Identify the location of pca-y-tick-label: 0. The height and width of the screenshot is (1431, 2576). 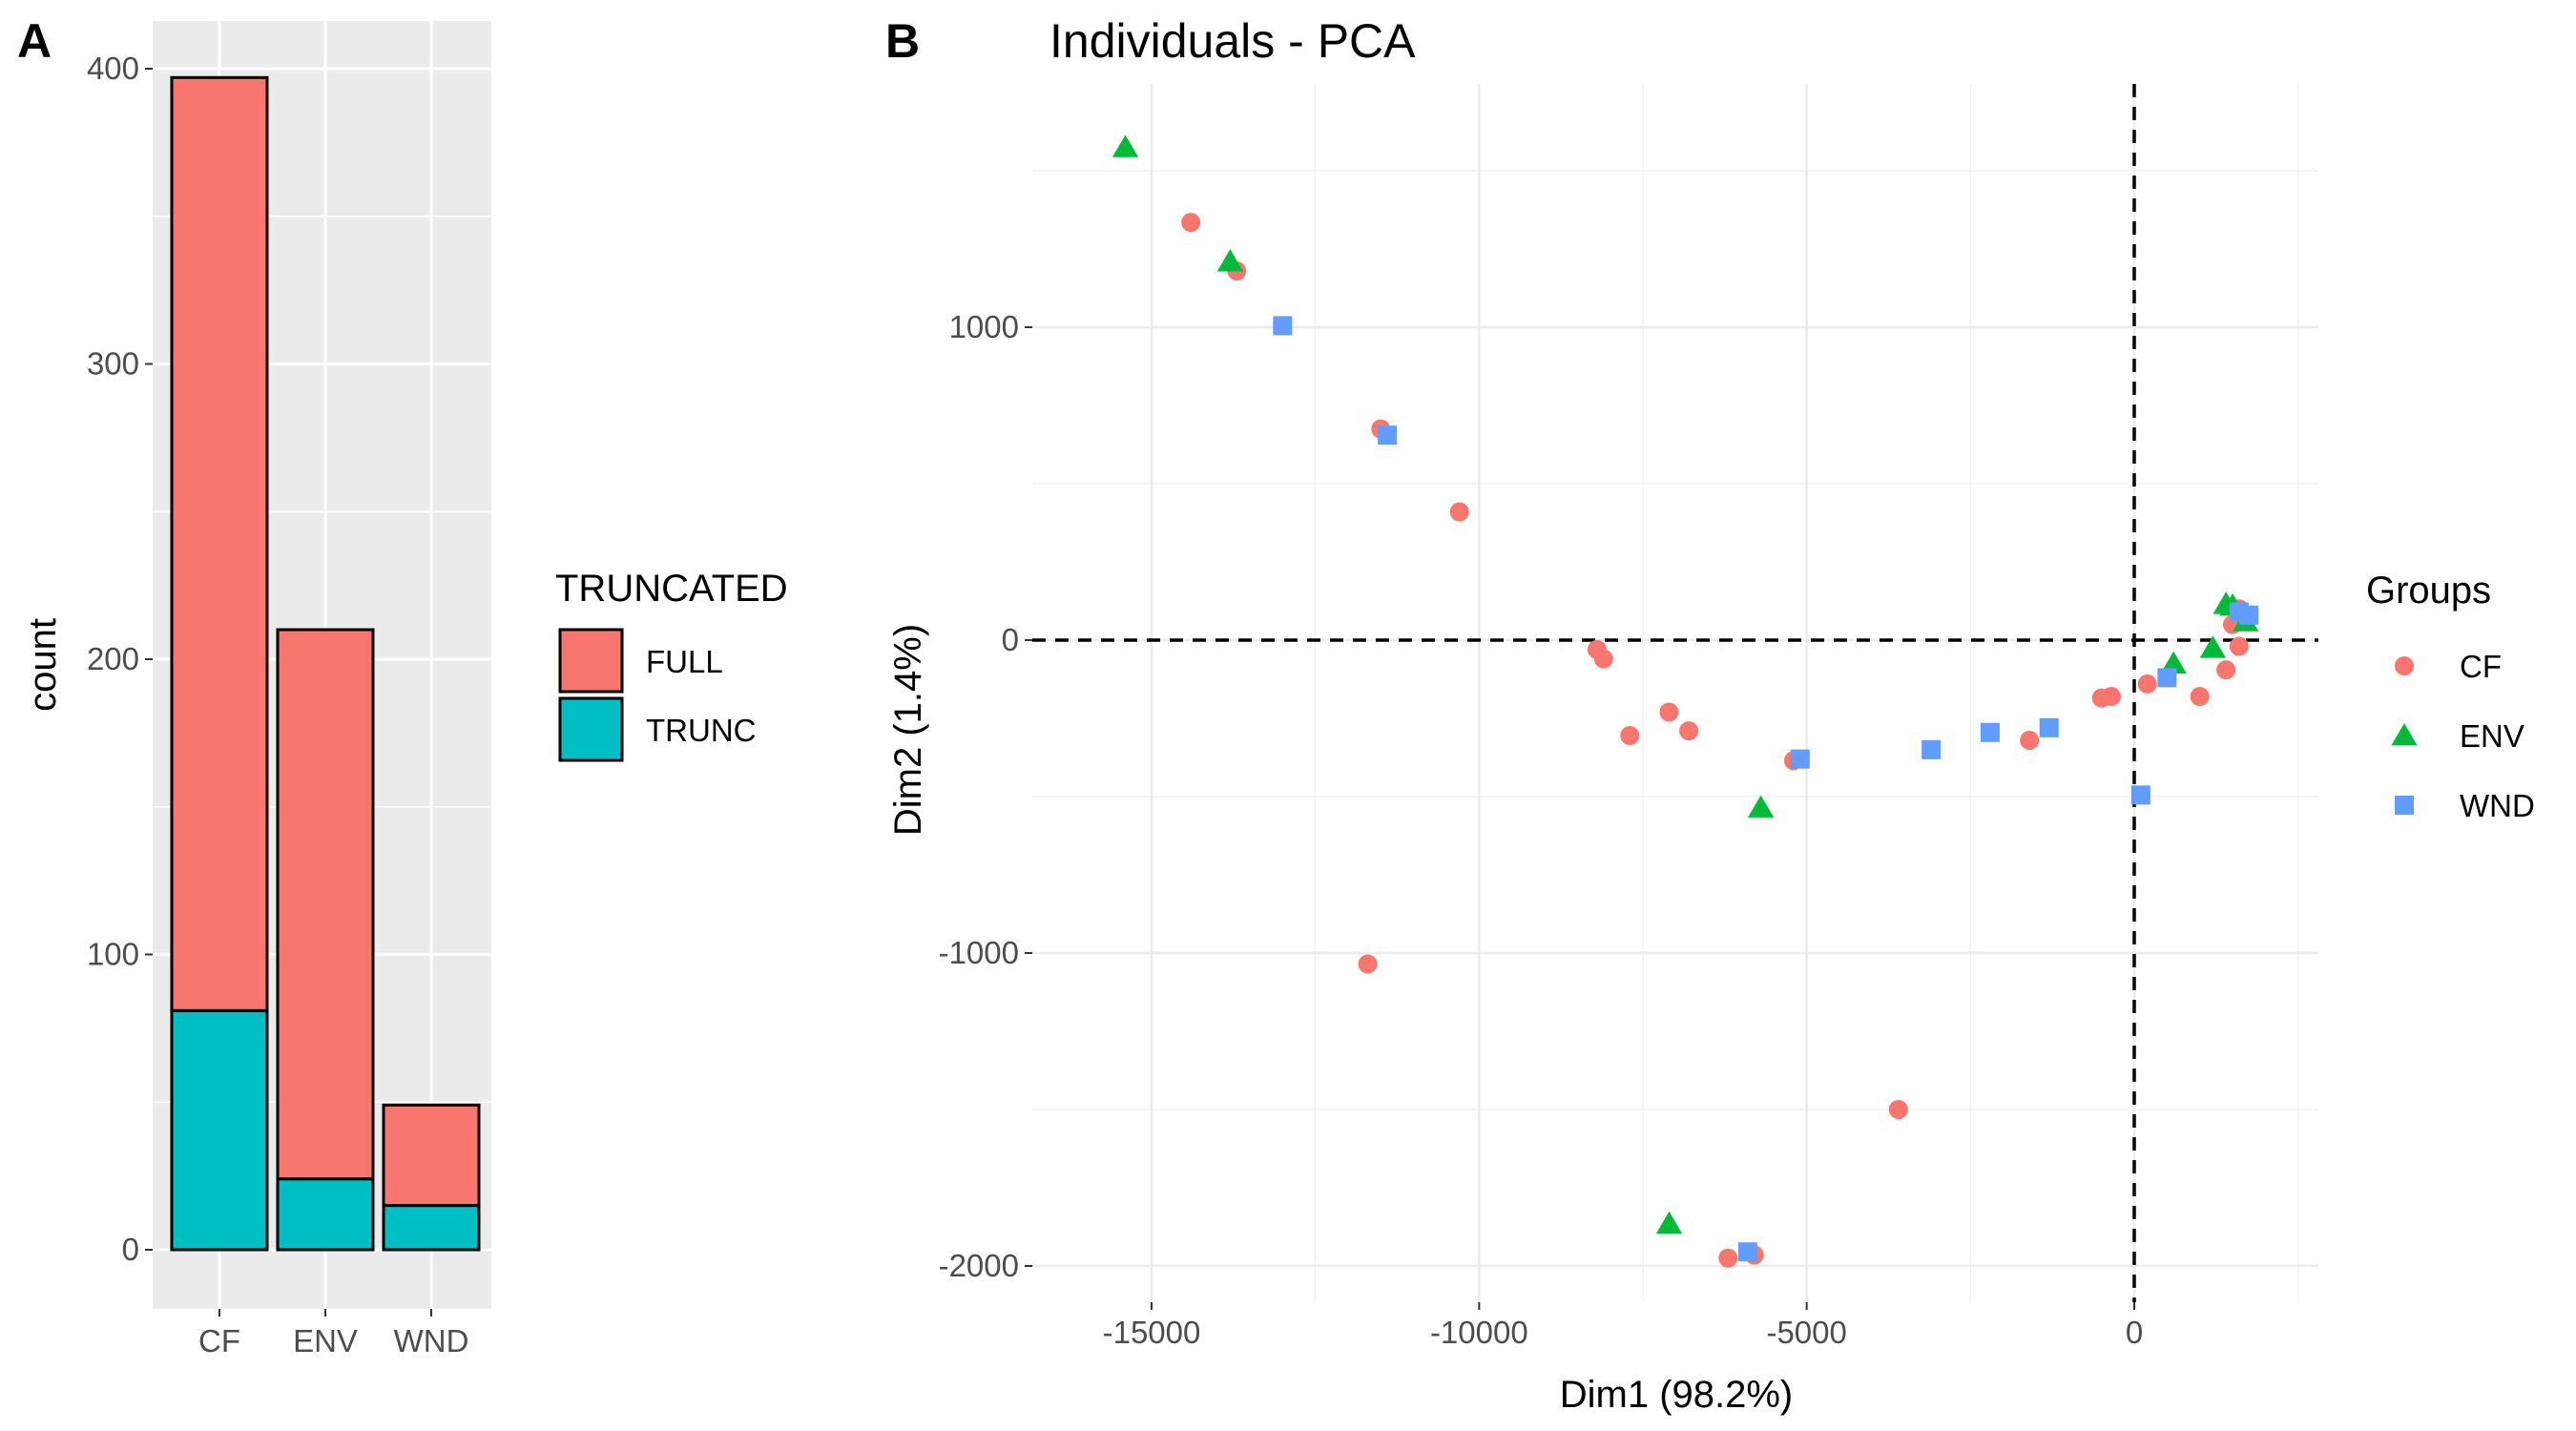
(1010, 639).